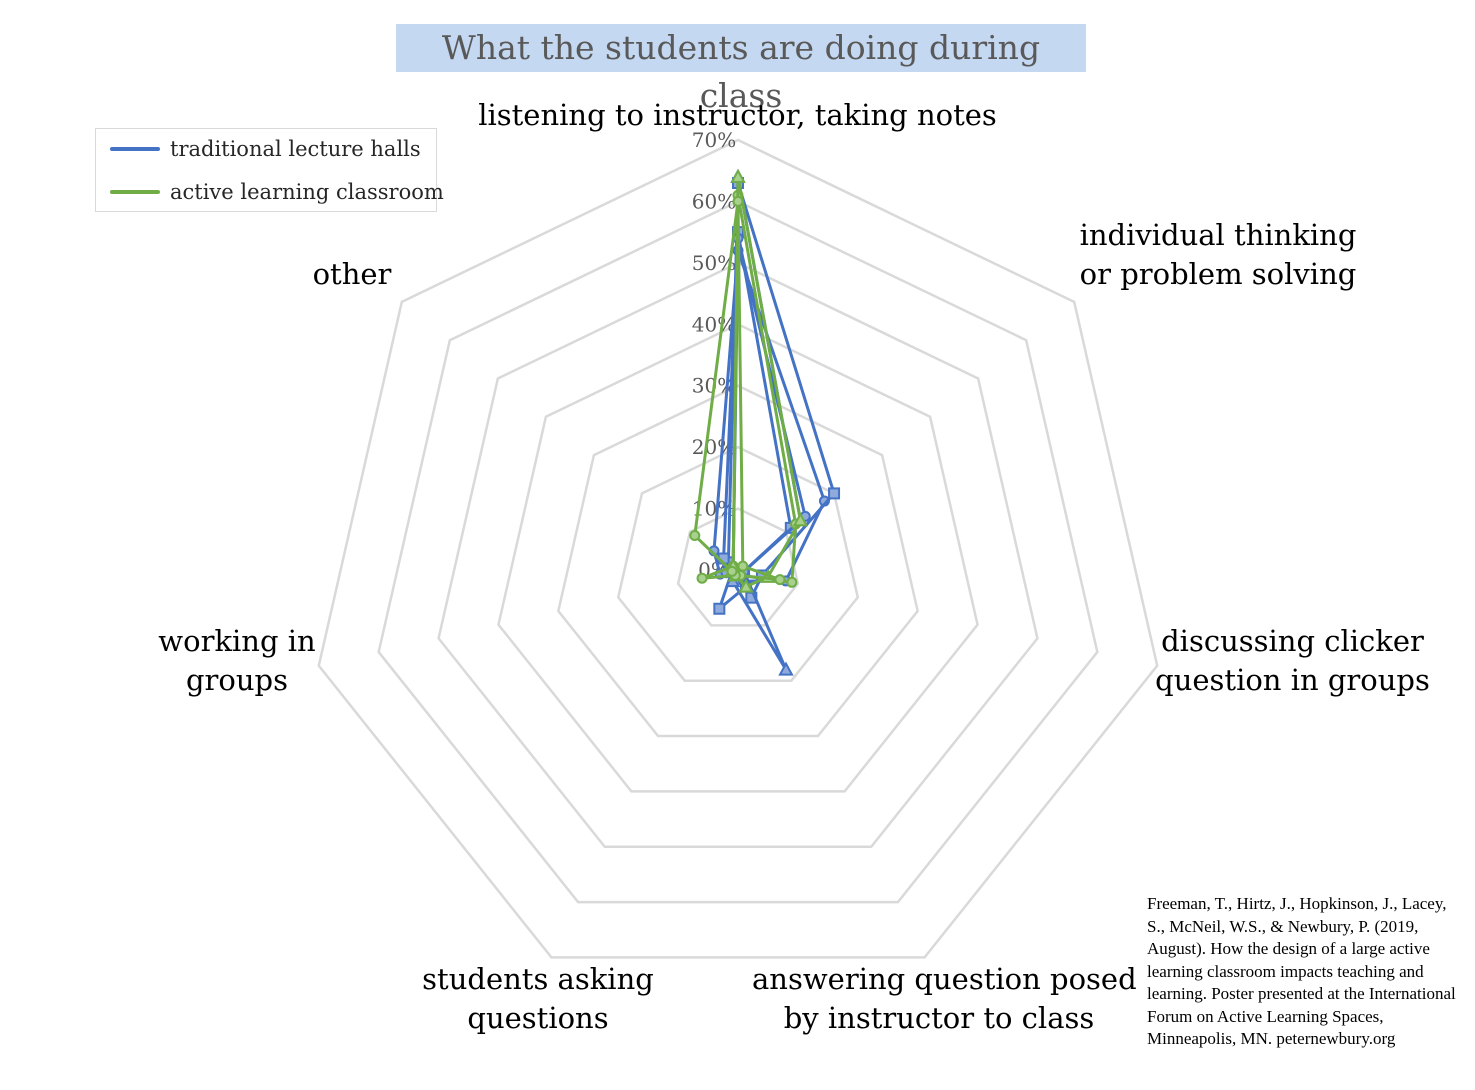  I want to click on chart-title: What the students are doing during class, so click(741, 71).